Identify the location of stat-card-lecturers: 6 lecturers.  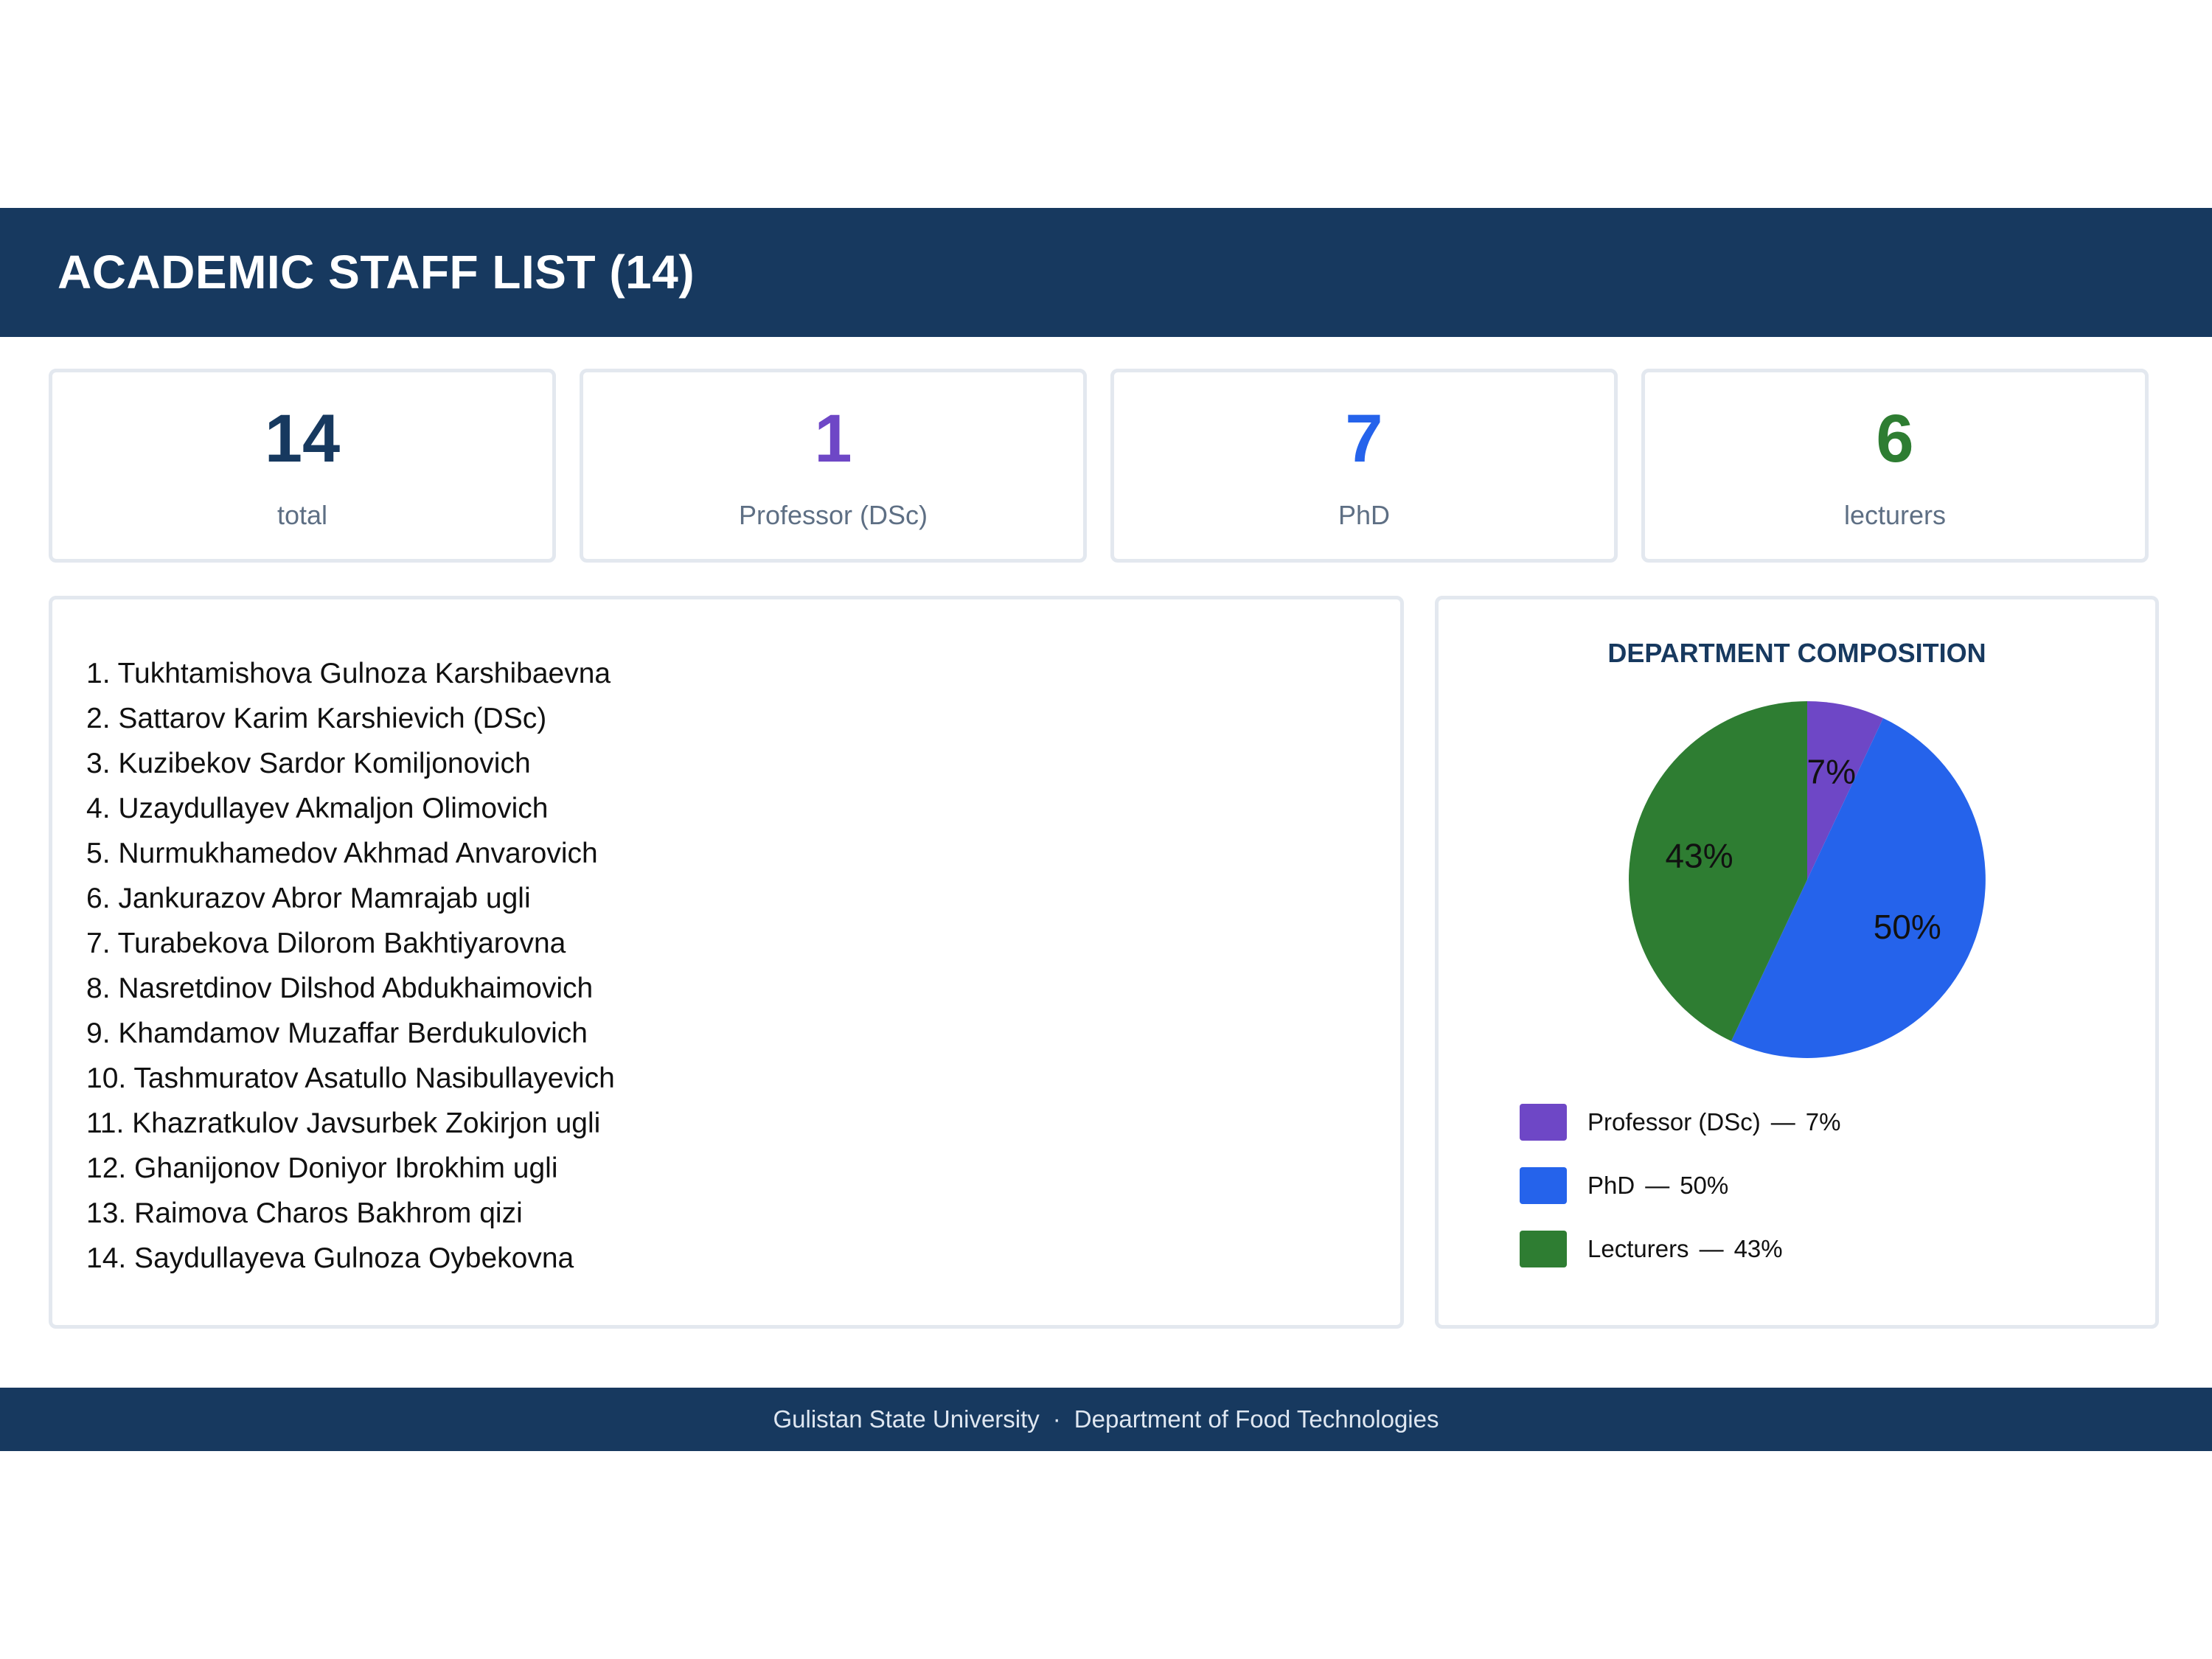
(1895, 466).